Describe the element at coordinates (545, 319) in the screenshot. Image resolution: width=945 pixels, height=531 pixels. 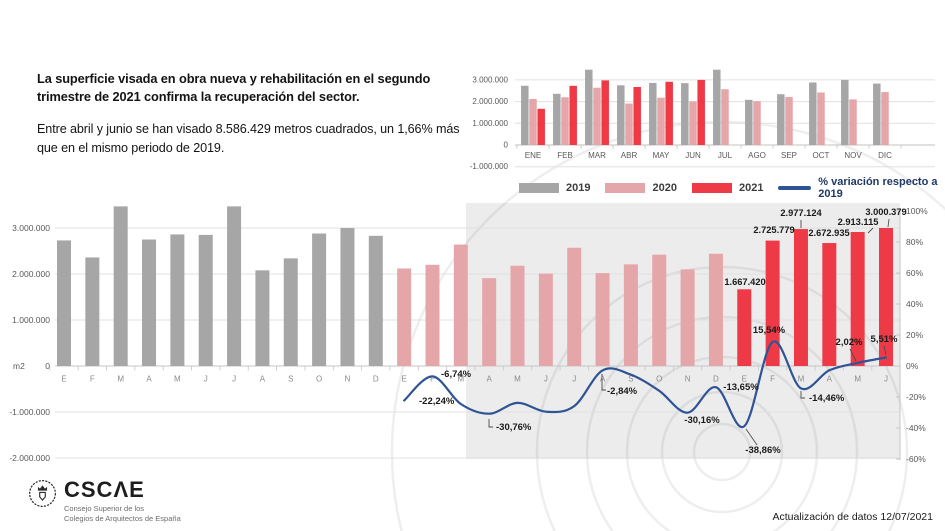
I see `bar-2020-J` at that location.